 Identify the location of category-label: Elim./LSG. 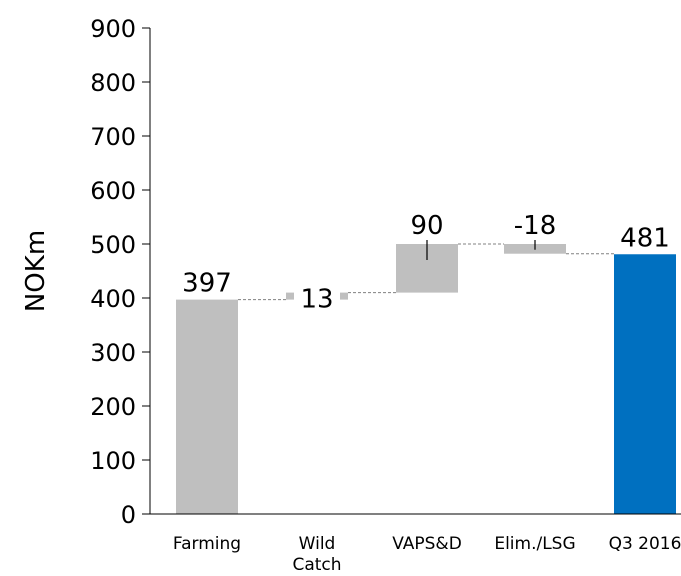
(534, 544).